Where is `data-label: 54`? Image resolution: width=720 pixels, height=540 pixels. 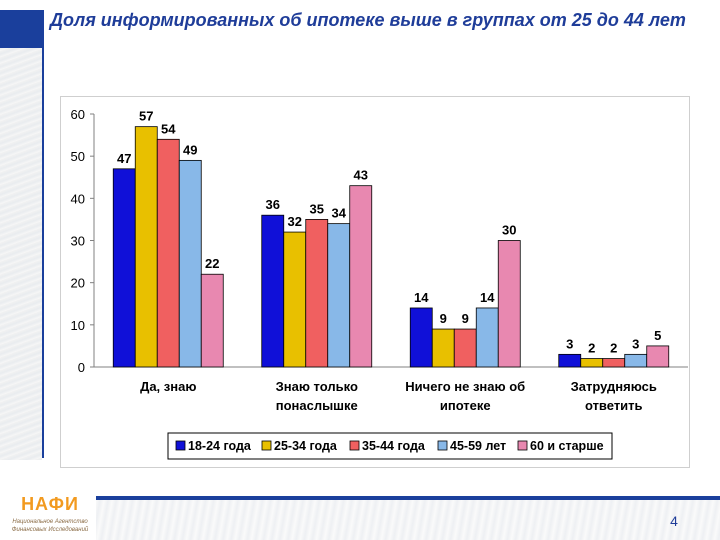 data-label: 54 is located at coordinates (168, 128).